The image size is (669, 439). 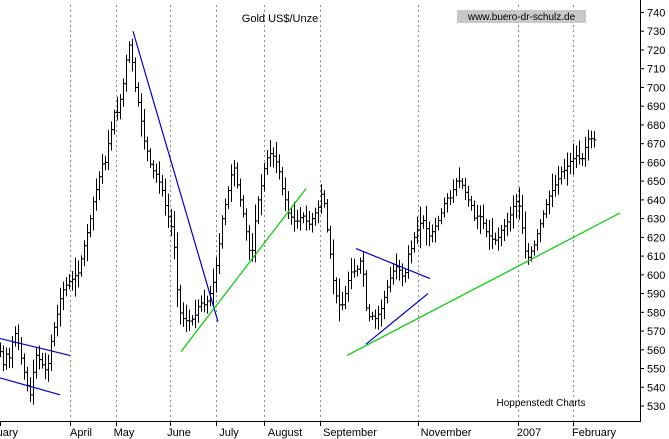 What do you see at coordinates (124, 433) in the screenshot?
I see `x-tick-label: May` at bounding box center [124, 433].